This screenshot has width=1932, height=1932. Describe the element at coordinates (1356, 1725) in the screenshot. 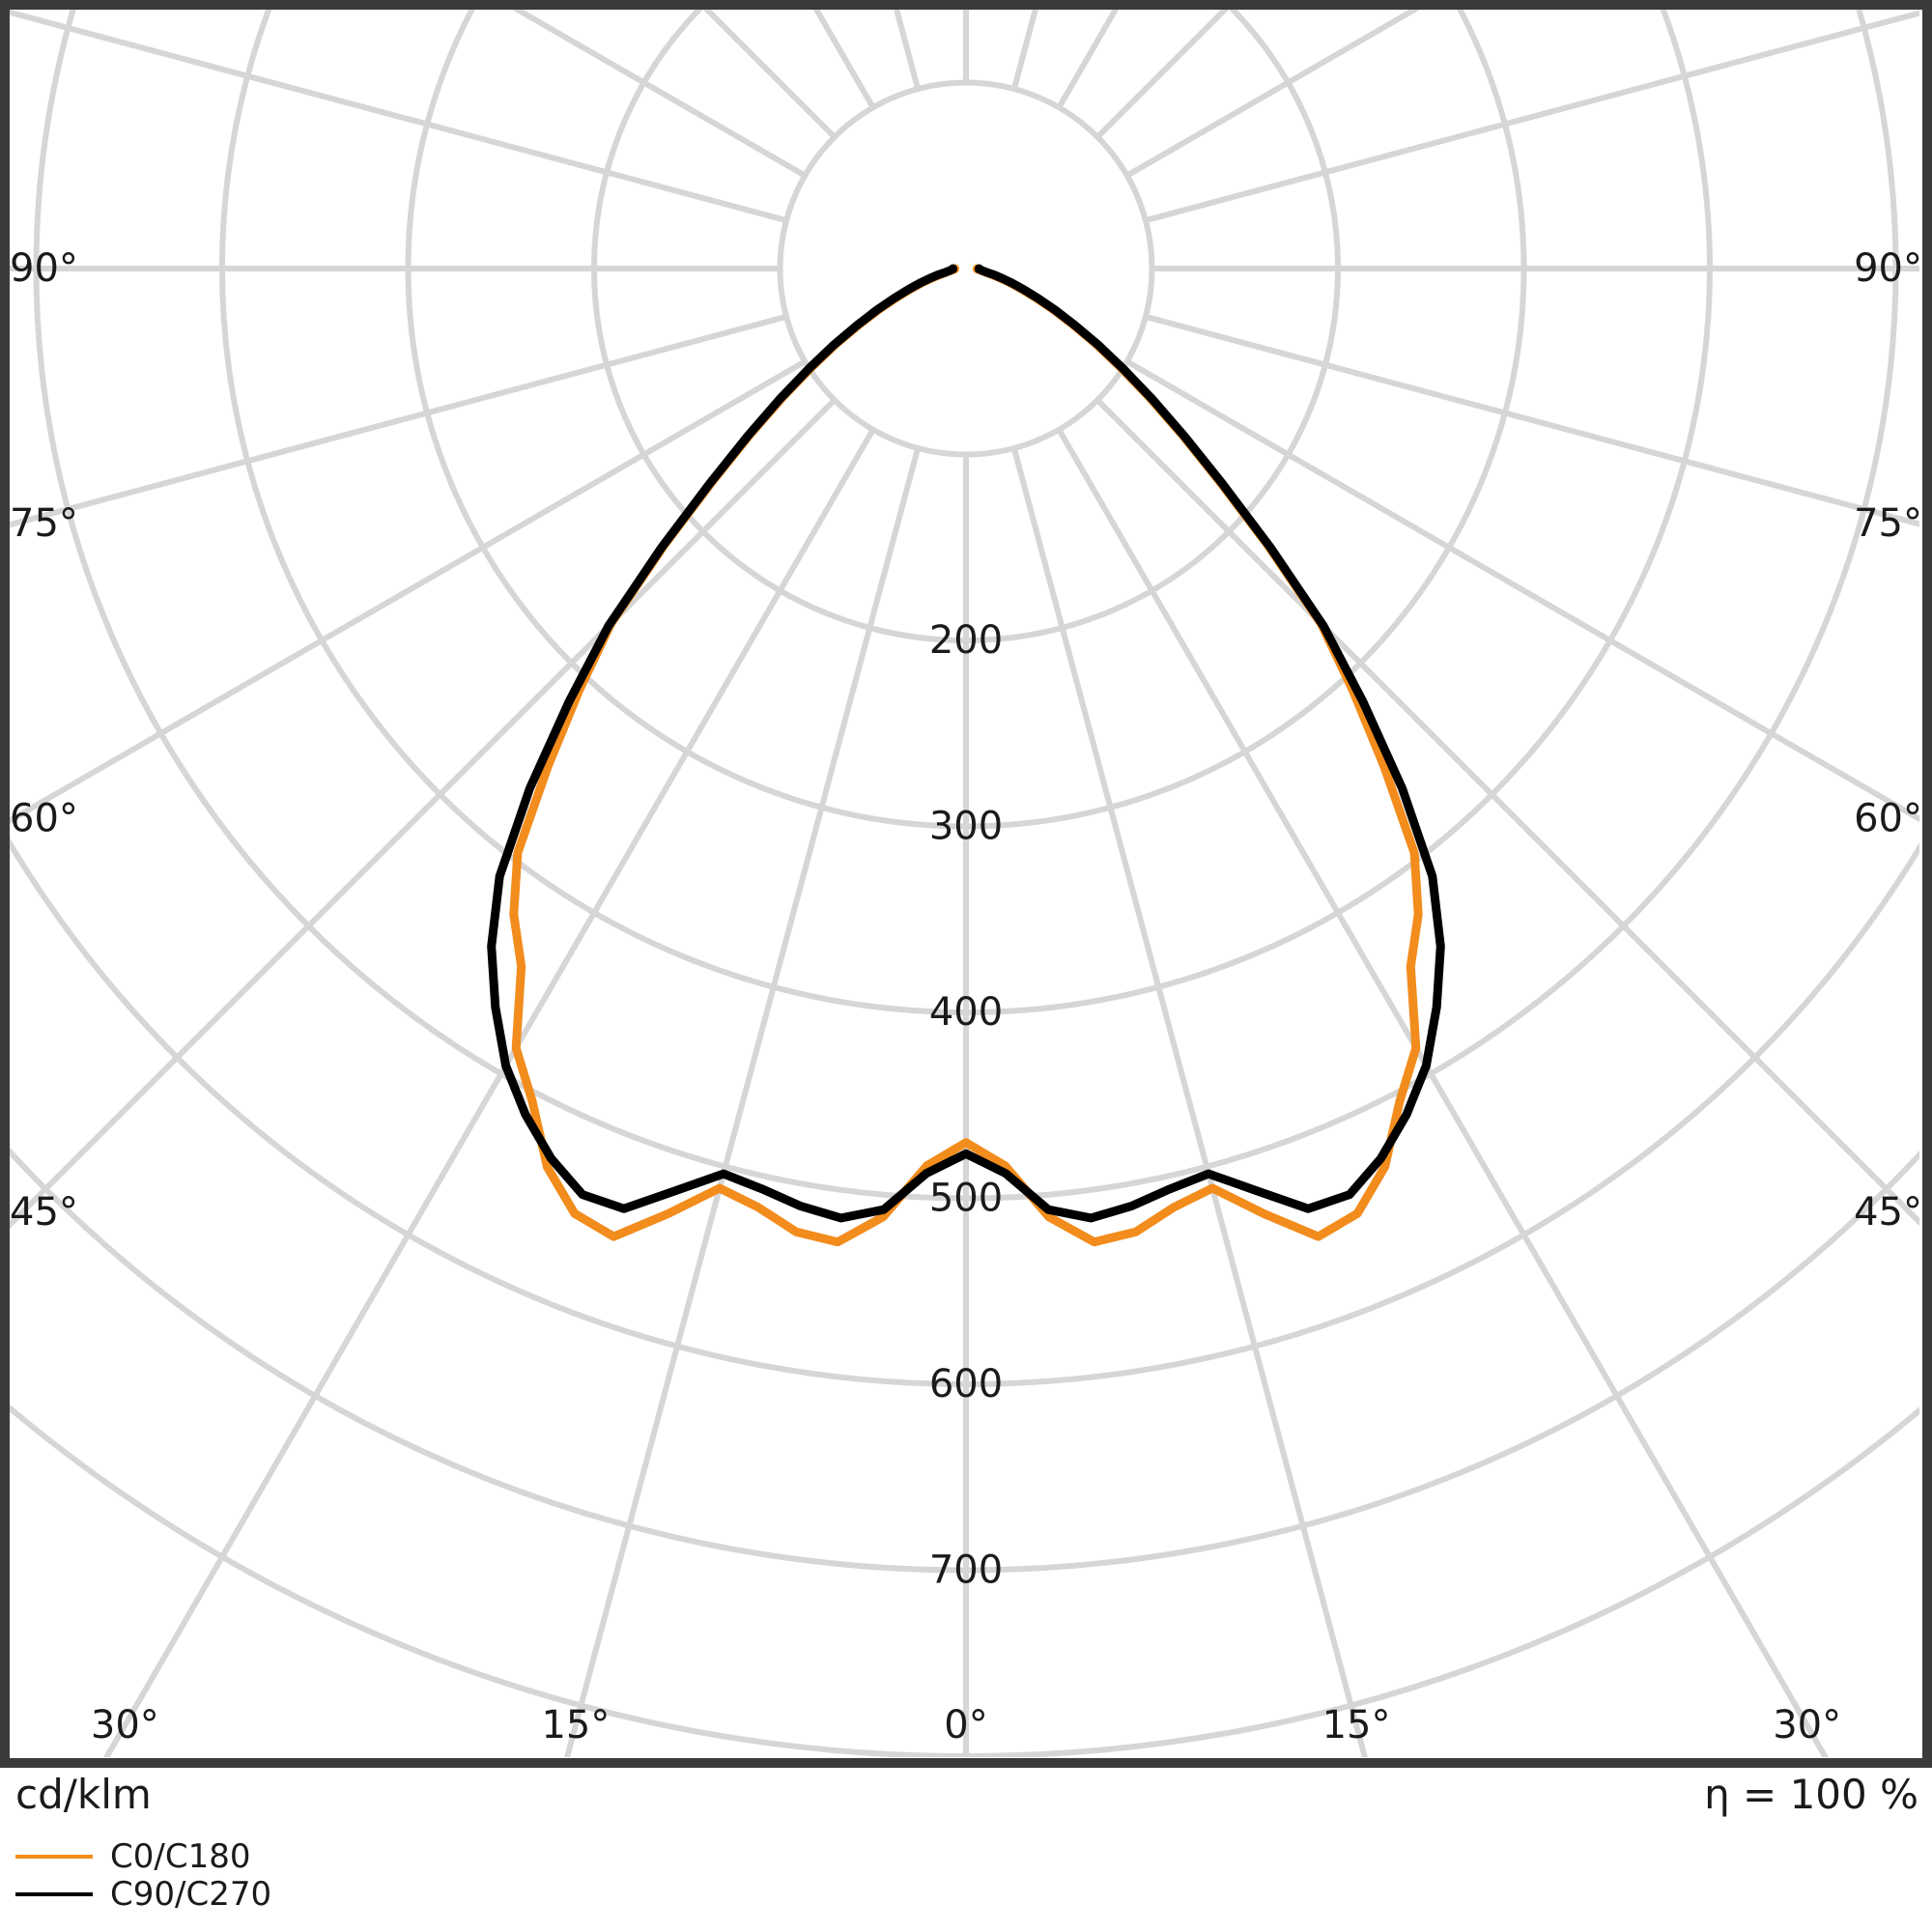

I see `angle-label-bottom-15: 15°` at that location.